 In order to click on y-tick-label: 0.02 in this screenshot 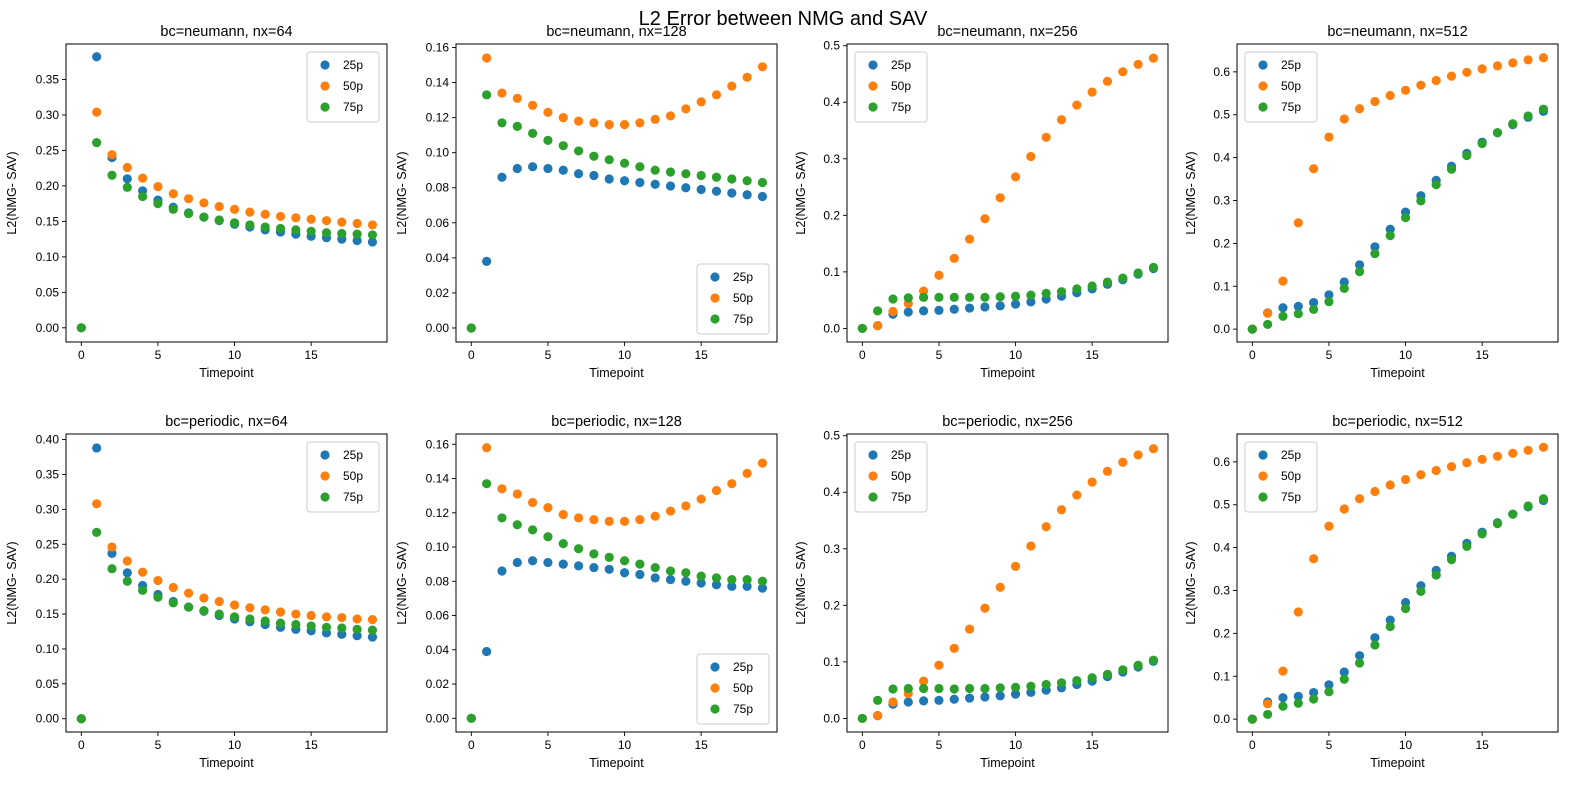, I will do `click(438, 684)`.